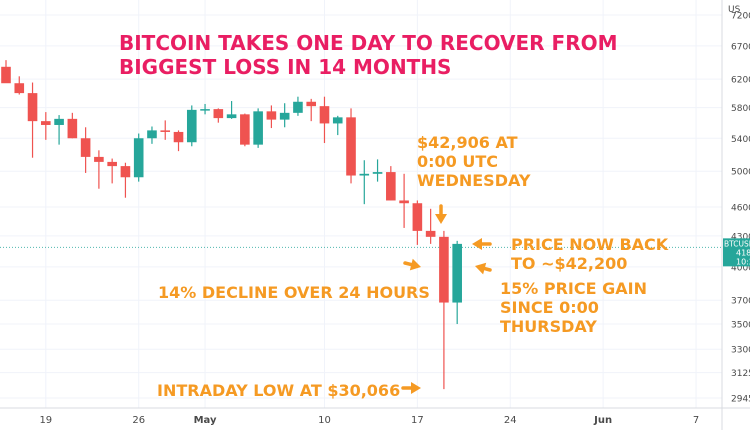 The image size is (750, 434). Describe the element at coordinates (457, 161) in the screenshot. I see `annotation-line: 0:00 UTC` at that location.